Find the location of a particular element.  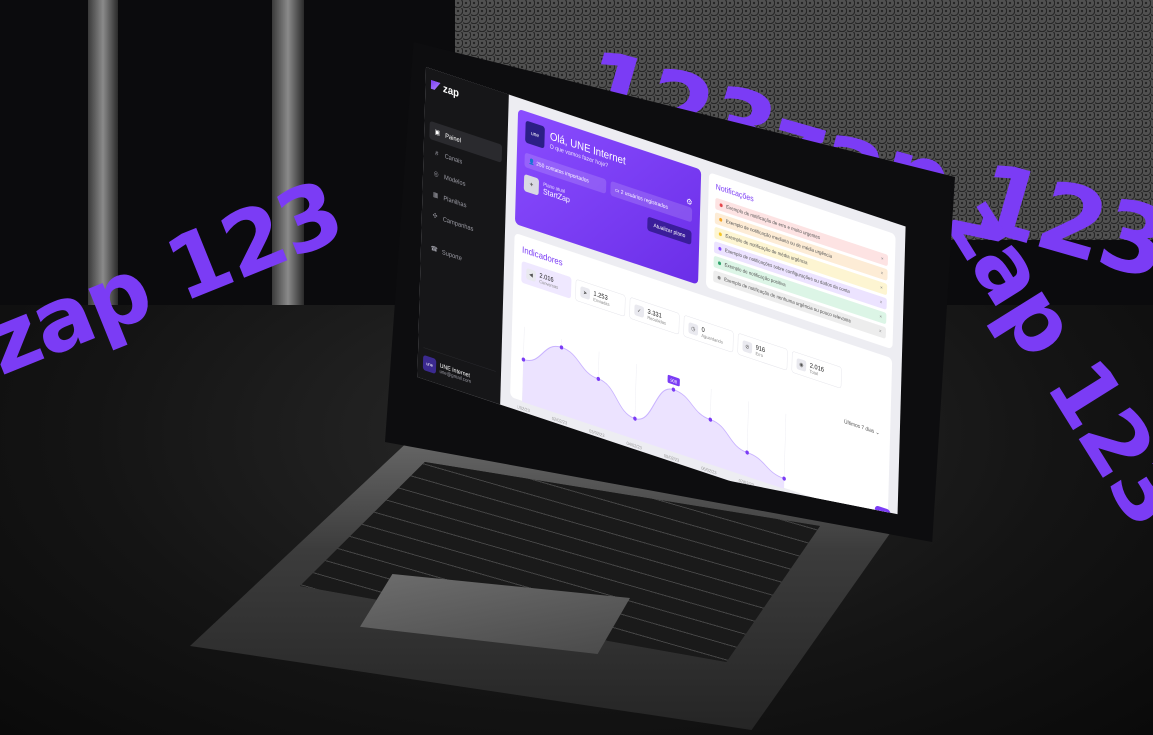

zap-logo-icon is located at coordinates (436, 86).